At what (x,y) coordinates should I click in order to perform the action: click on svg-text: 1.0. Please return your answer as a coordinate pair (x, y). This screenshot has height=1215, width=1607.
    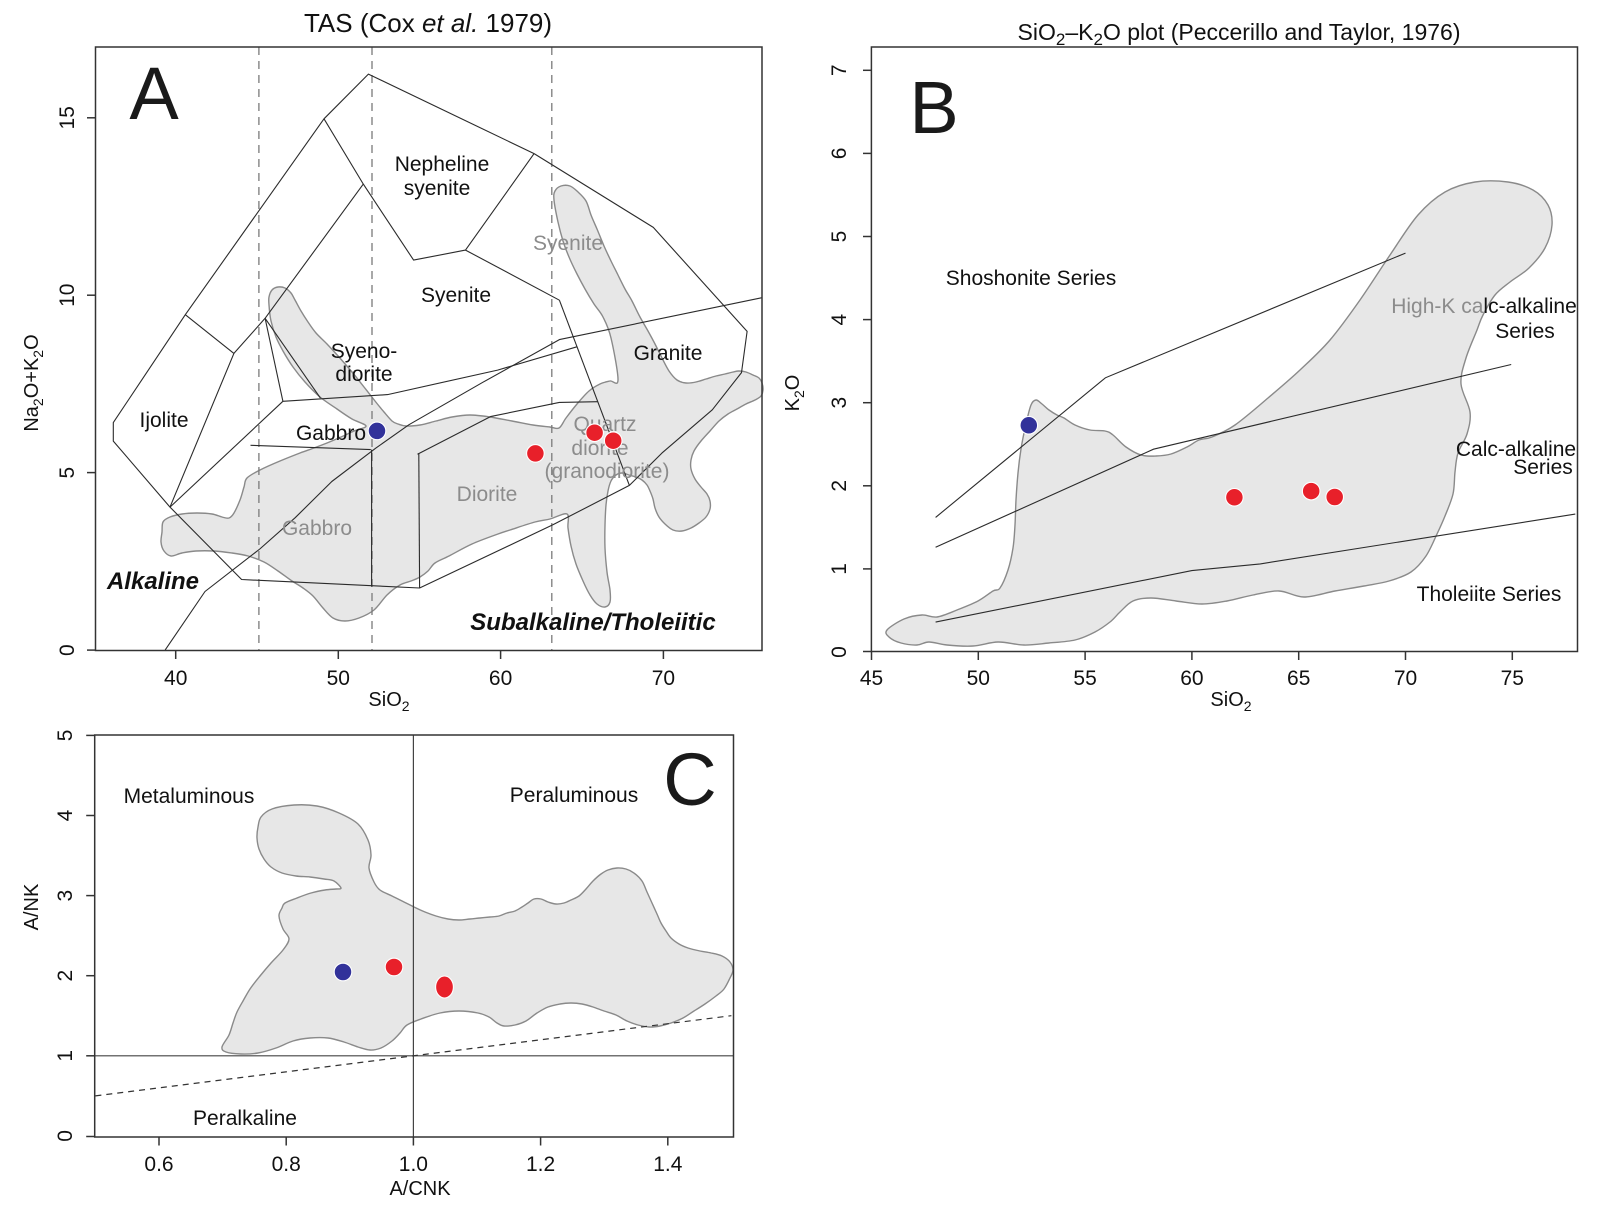
    Looking at the image, I should click on (413, 1164).